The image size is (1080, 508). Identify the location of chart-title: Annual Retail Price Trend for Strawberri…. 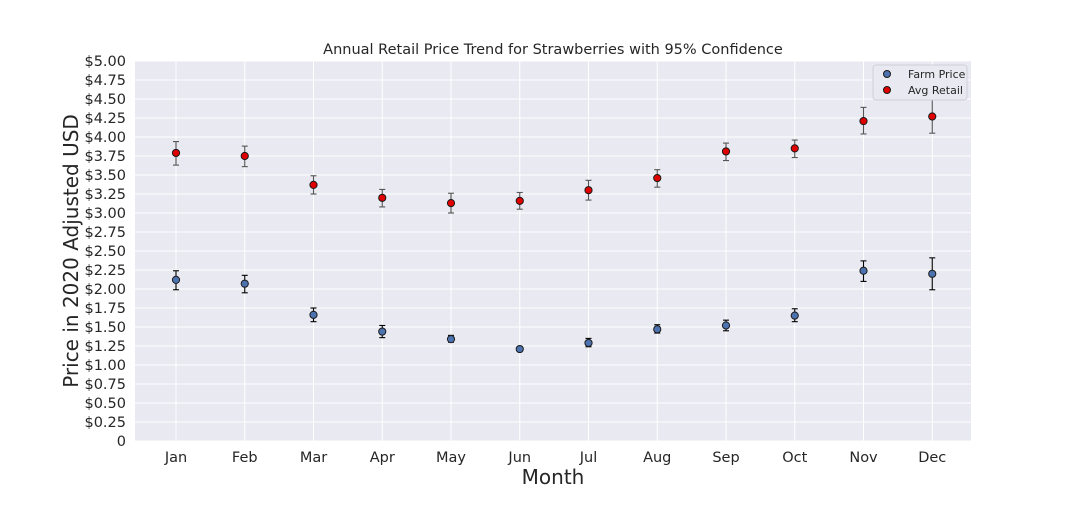
(553, 50).